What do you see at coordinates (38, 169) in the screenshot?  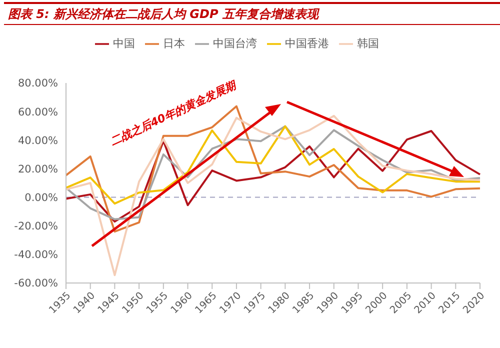 I see `y-tick-label: 20.00%` at bounding box center [38, 169].